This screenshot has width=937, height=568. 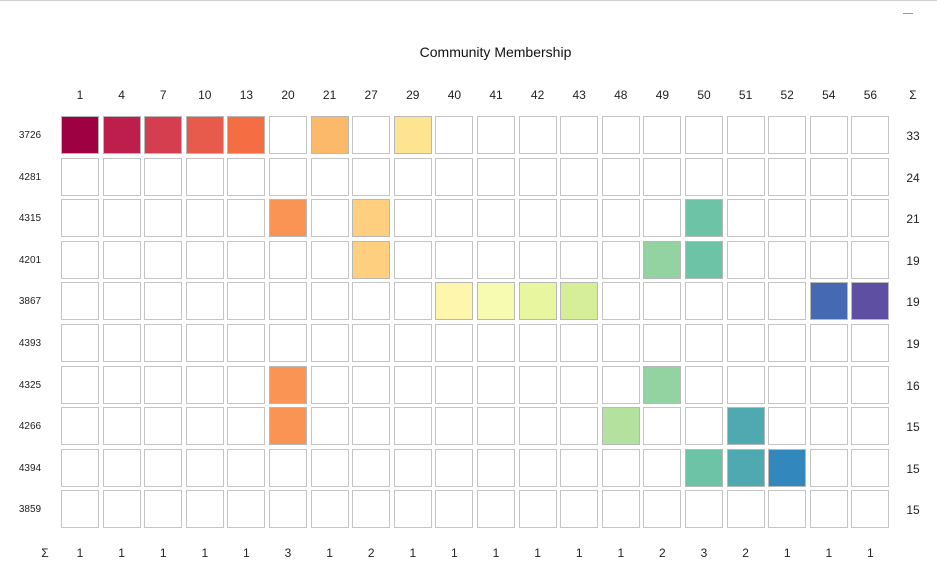 What do you see at coordinates (329, 95) in the screenshot?
I see `column-label: 21` at bounding box center [329, 95].